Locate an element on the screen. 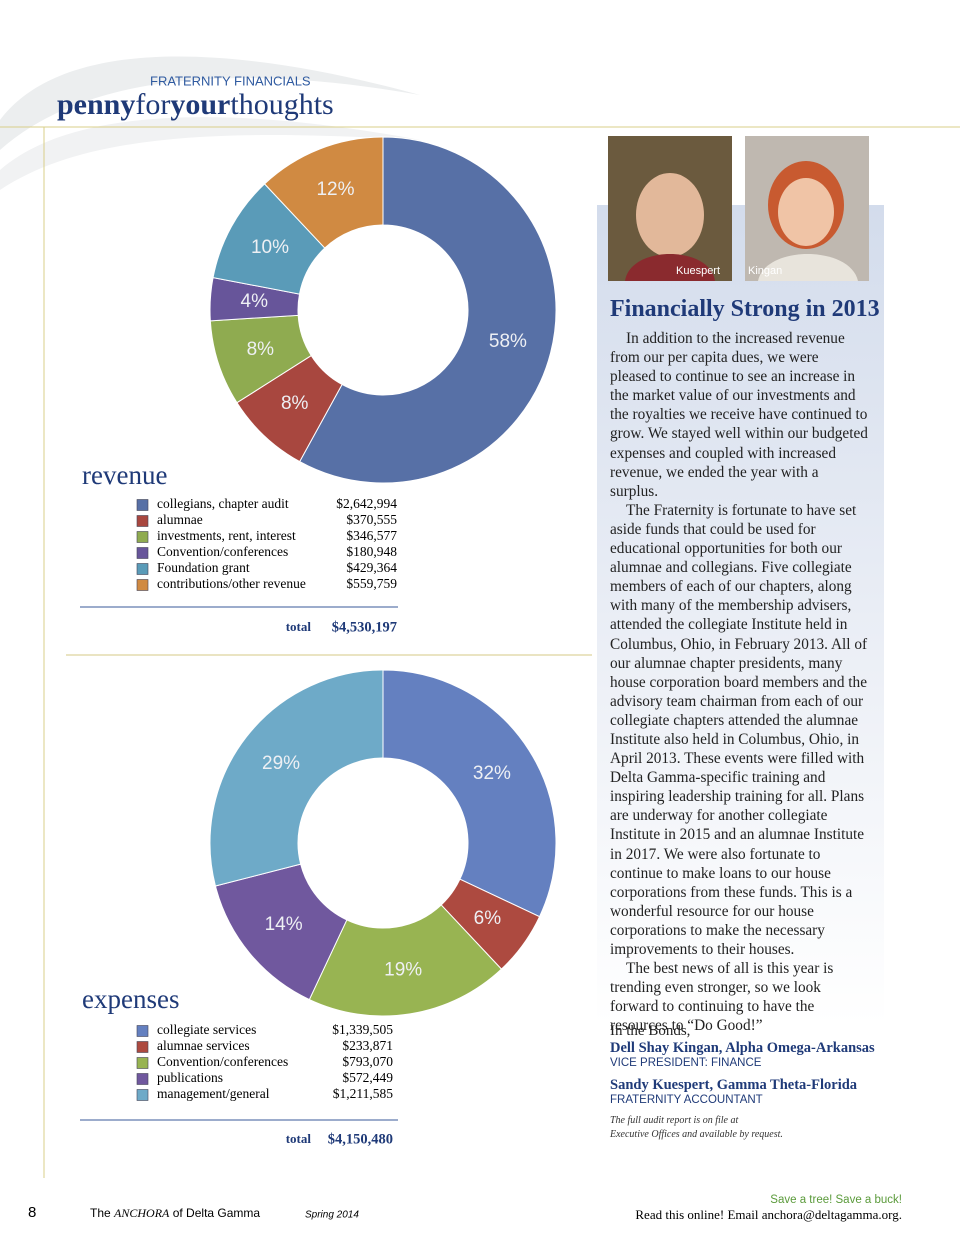 The image size is (960, 1245). publication: The ANCHORA of Delta Gamma is located at coordinates (175, 1213).